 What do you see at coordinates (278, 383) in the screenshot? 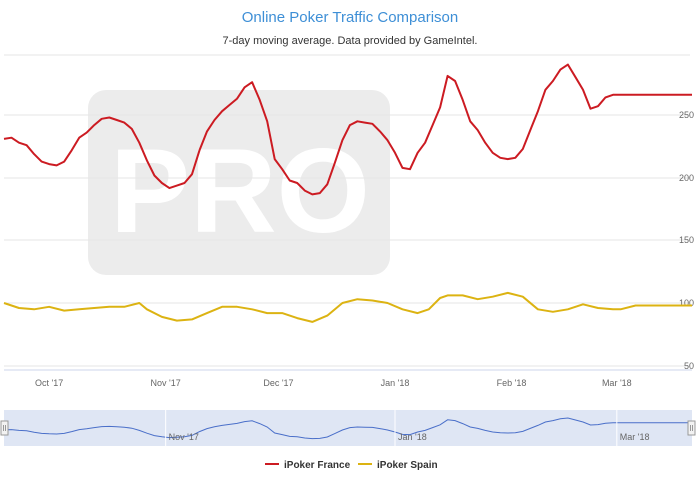
I see `x-tick-label: Dec '17` at bounding box center [278, 383].